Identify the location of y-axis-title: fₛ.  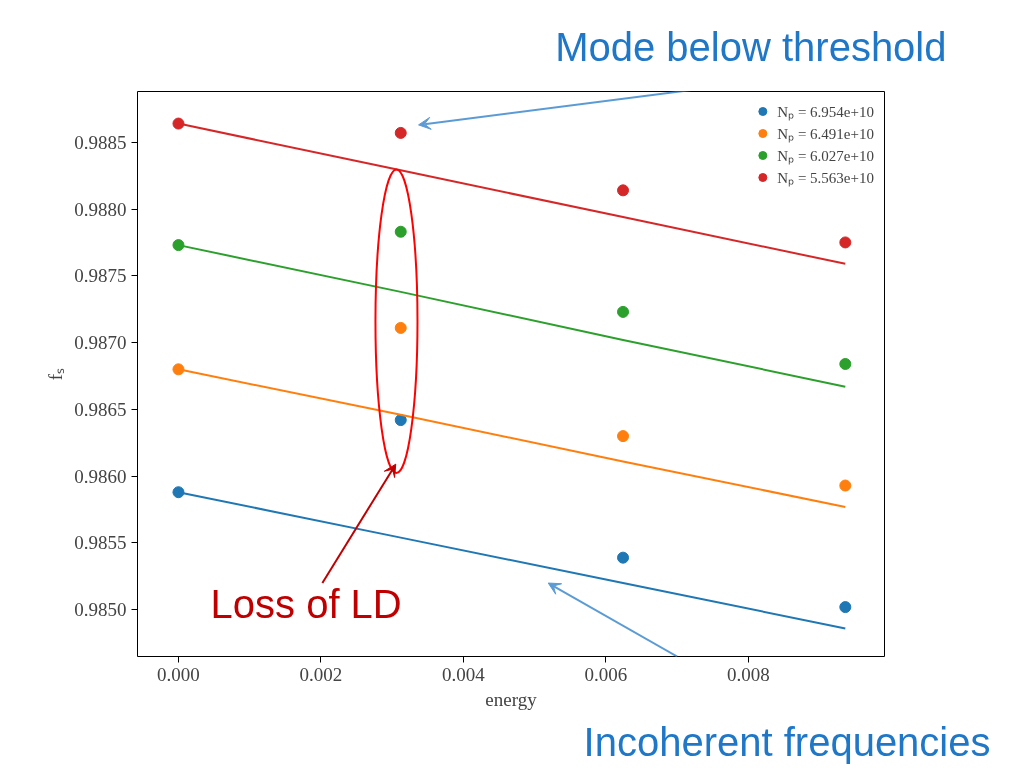
(56, 374).